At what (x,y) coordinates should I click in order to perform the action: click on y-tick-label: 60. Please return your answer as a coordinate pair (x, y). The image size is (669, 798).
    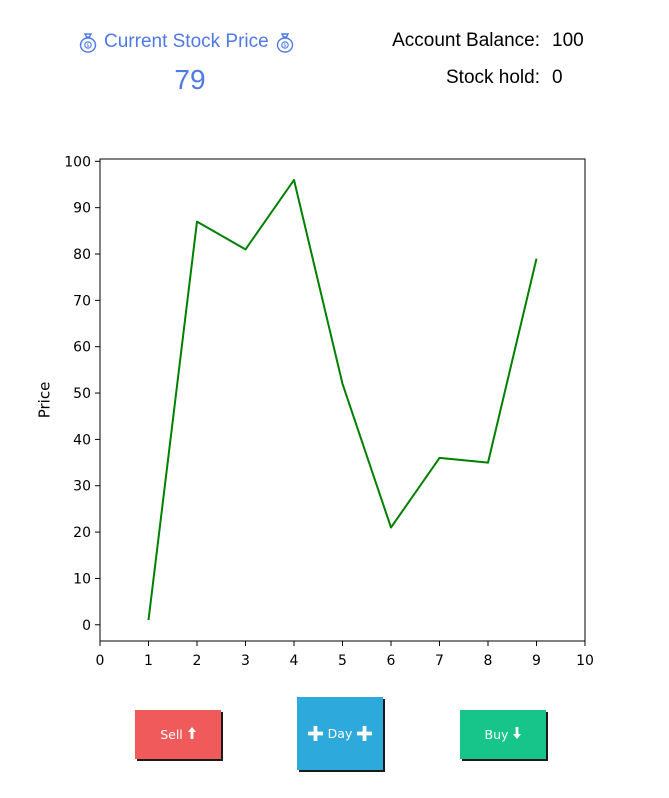
    Looking at the image, I should click on (82, 348).